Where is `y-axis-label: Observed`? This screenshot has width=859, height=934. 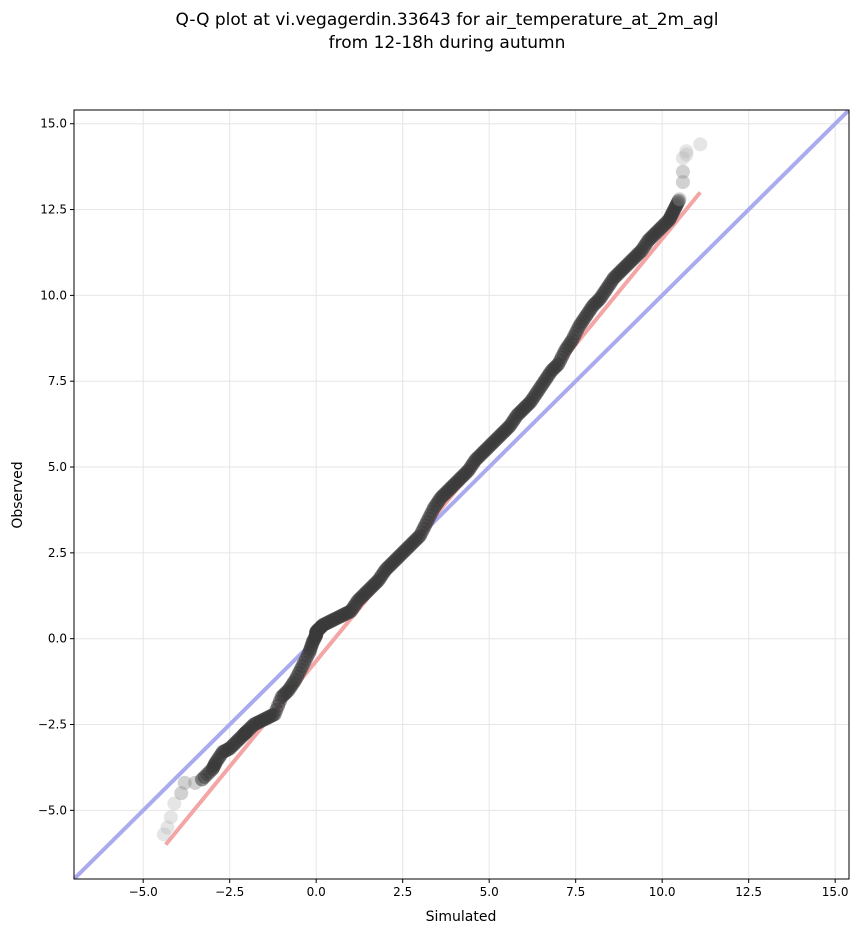 y-axis-label: Observed is located at coordinates (18, 494).